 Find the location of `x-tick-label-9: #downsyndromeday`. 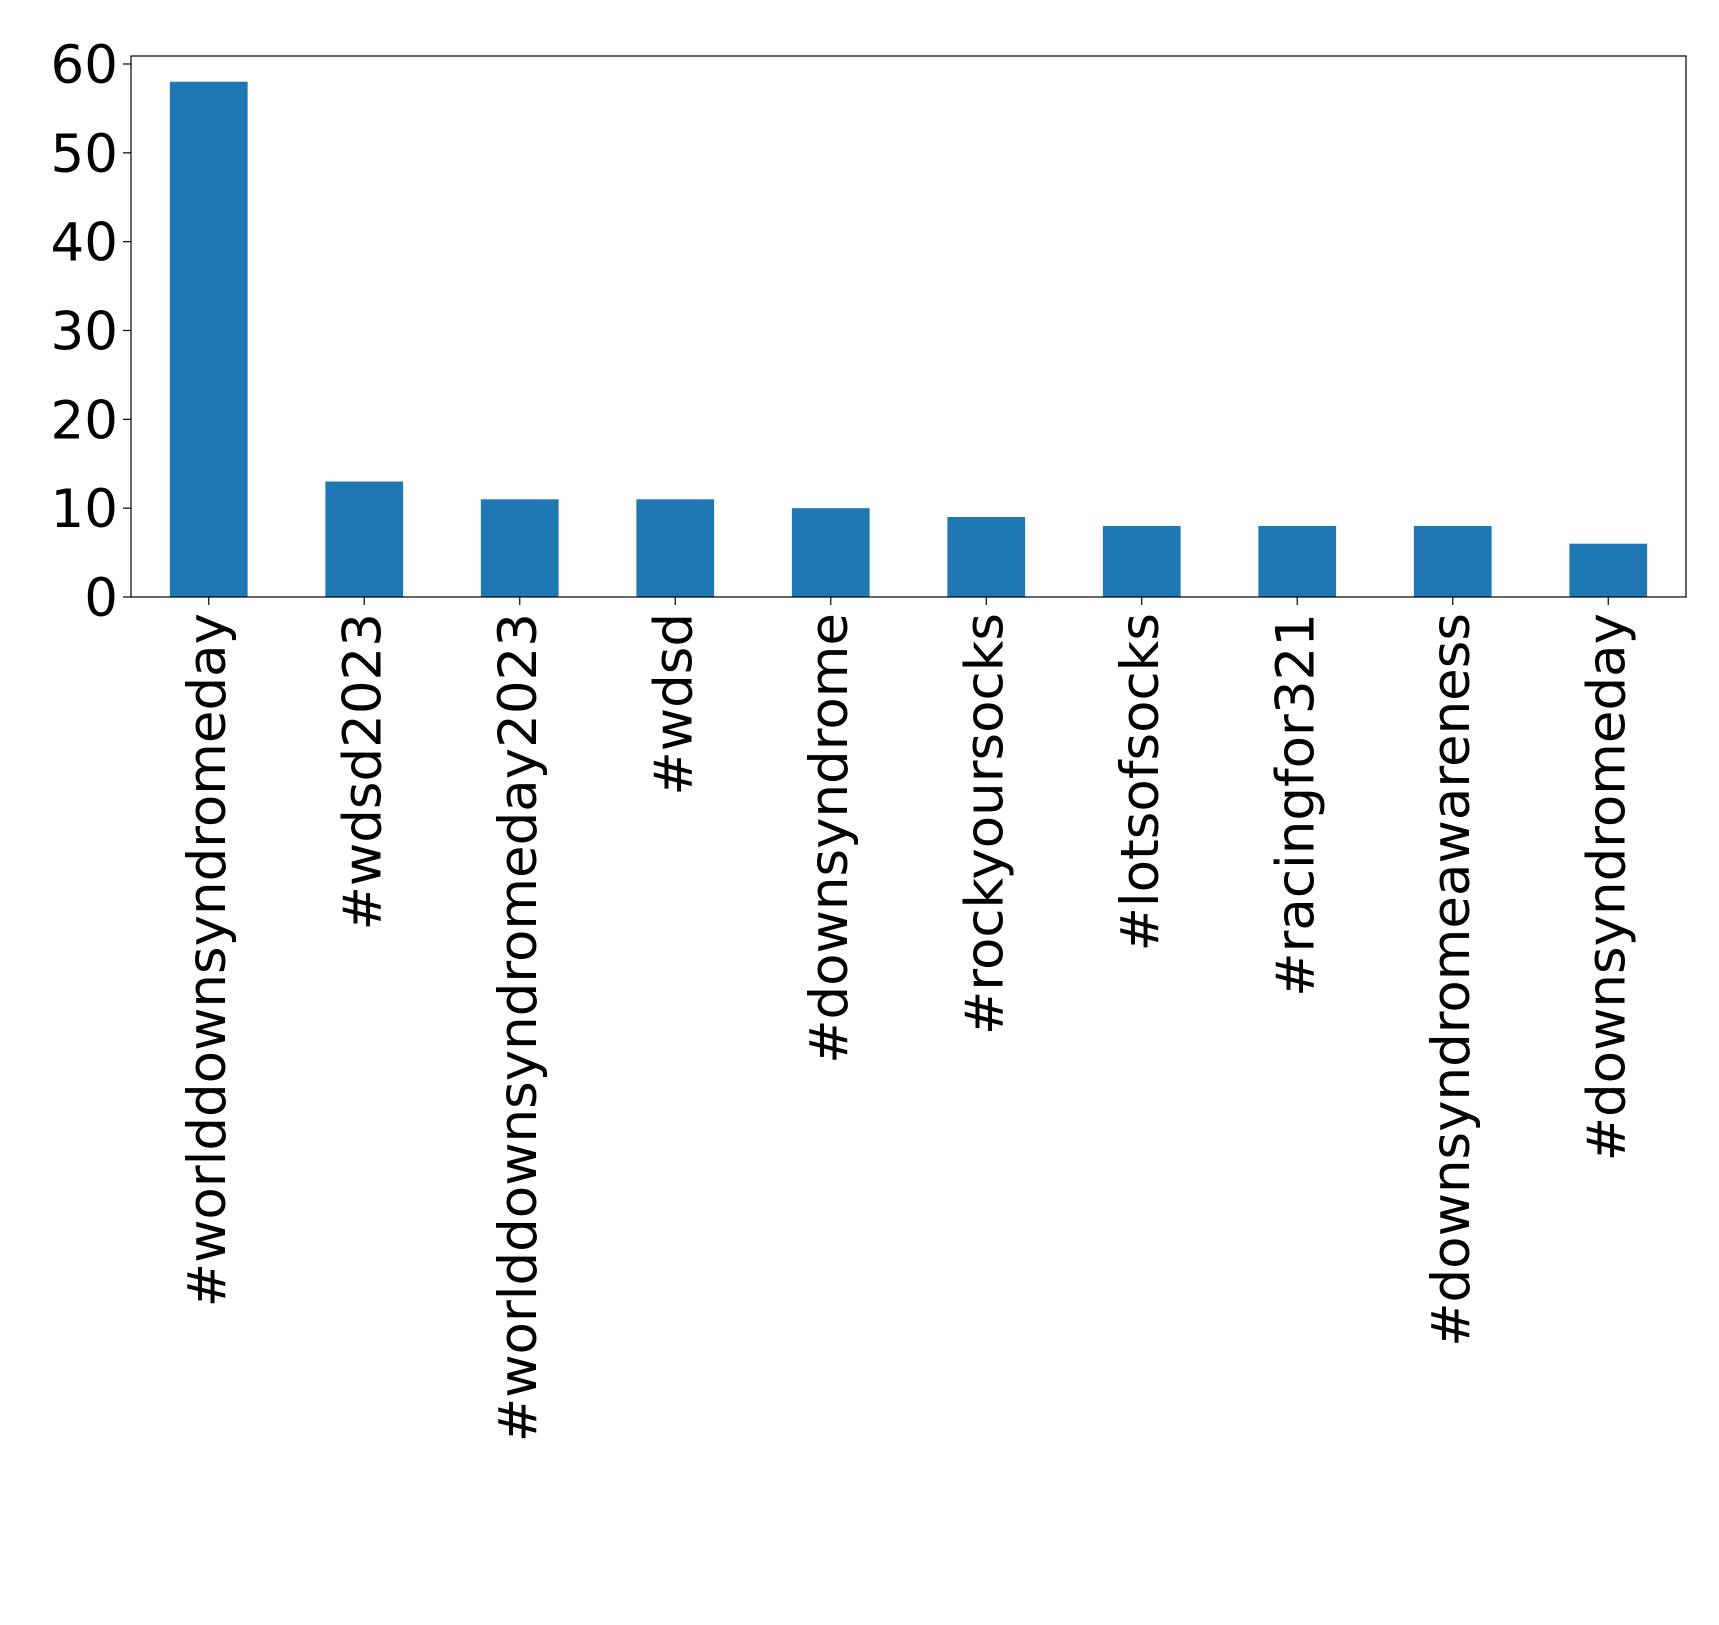

x-tick-label-9: #downsyndromeday is located at coordinates (1606, 887).